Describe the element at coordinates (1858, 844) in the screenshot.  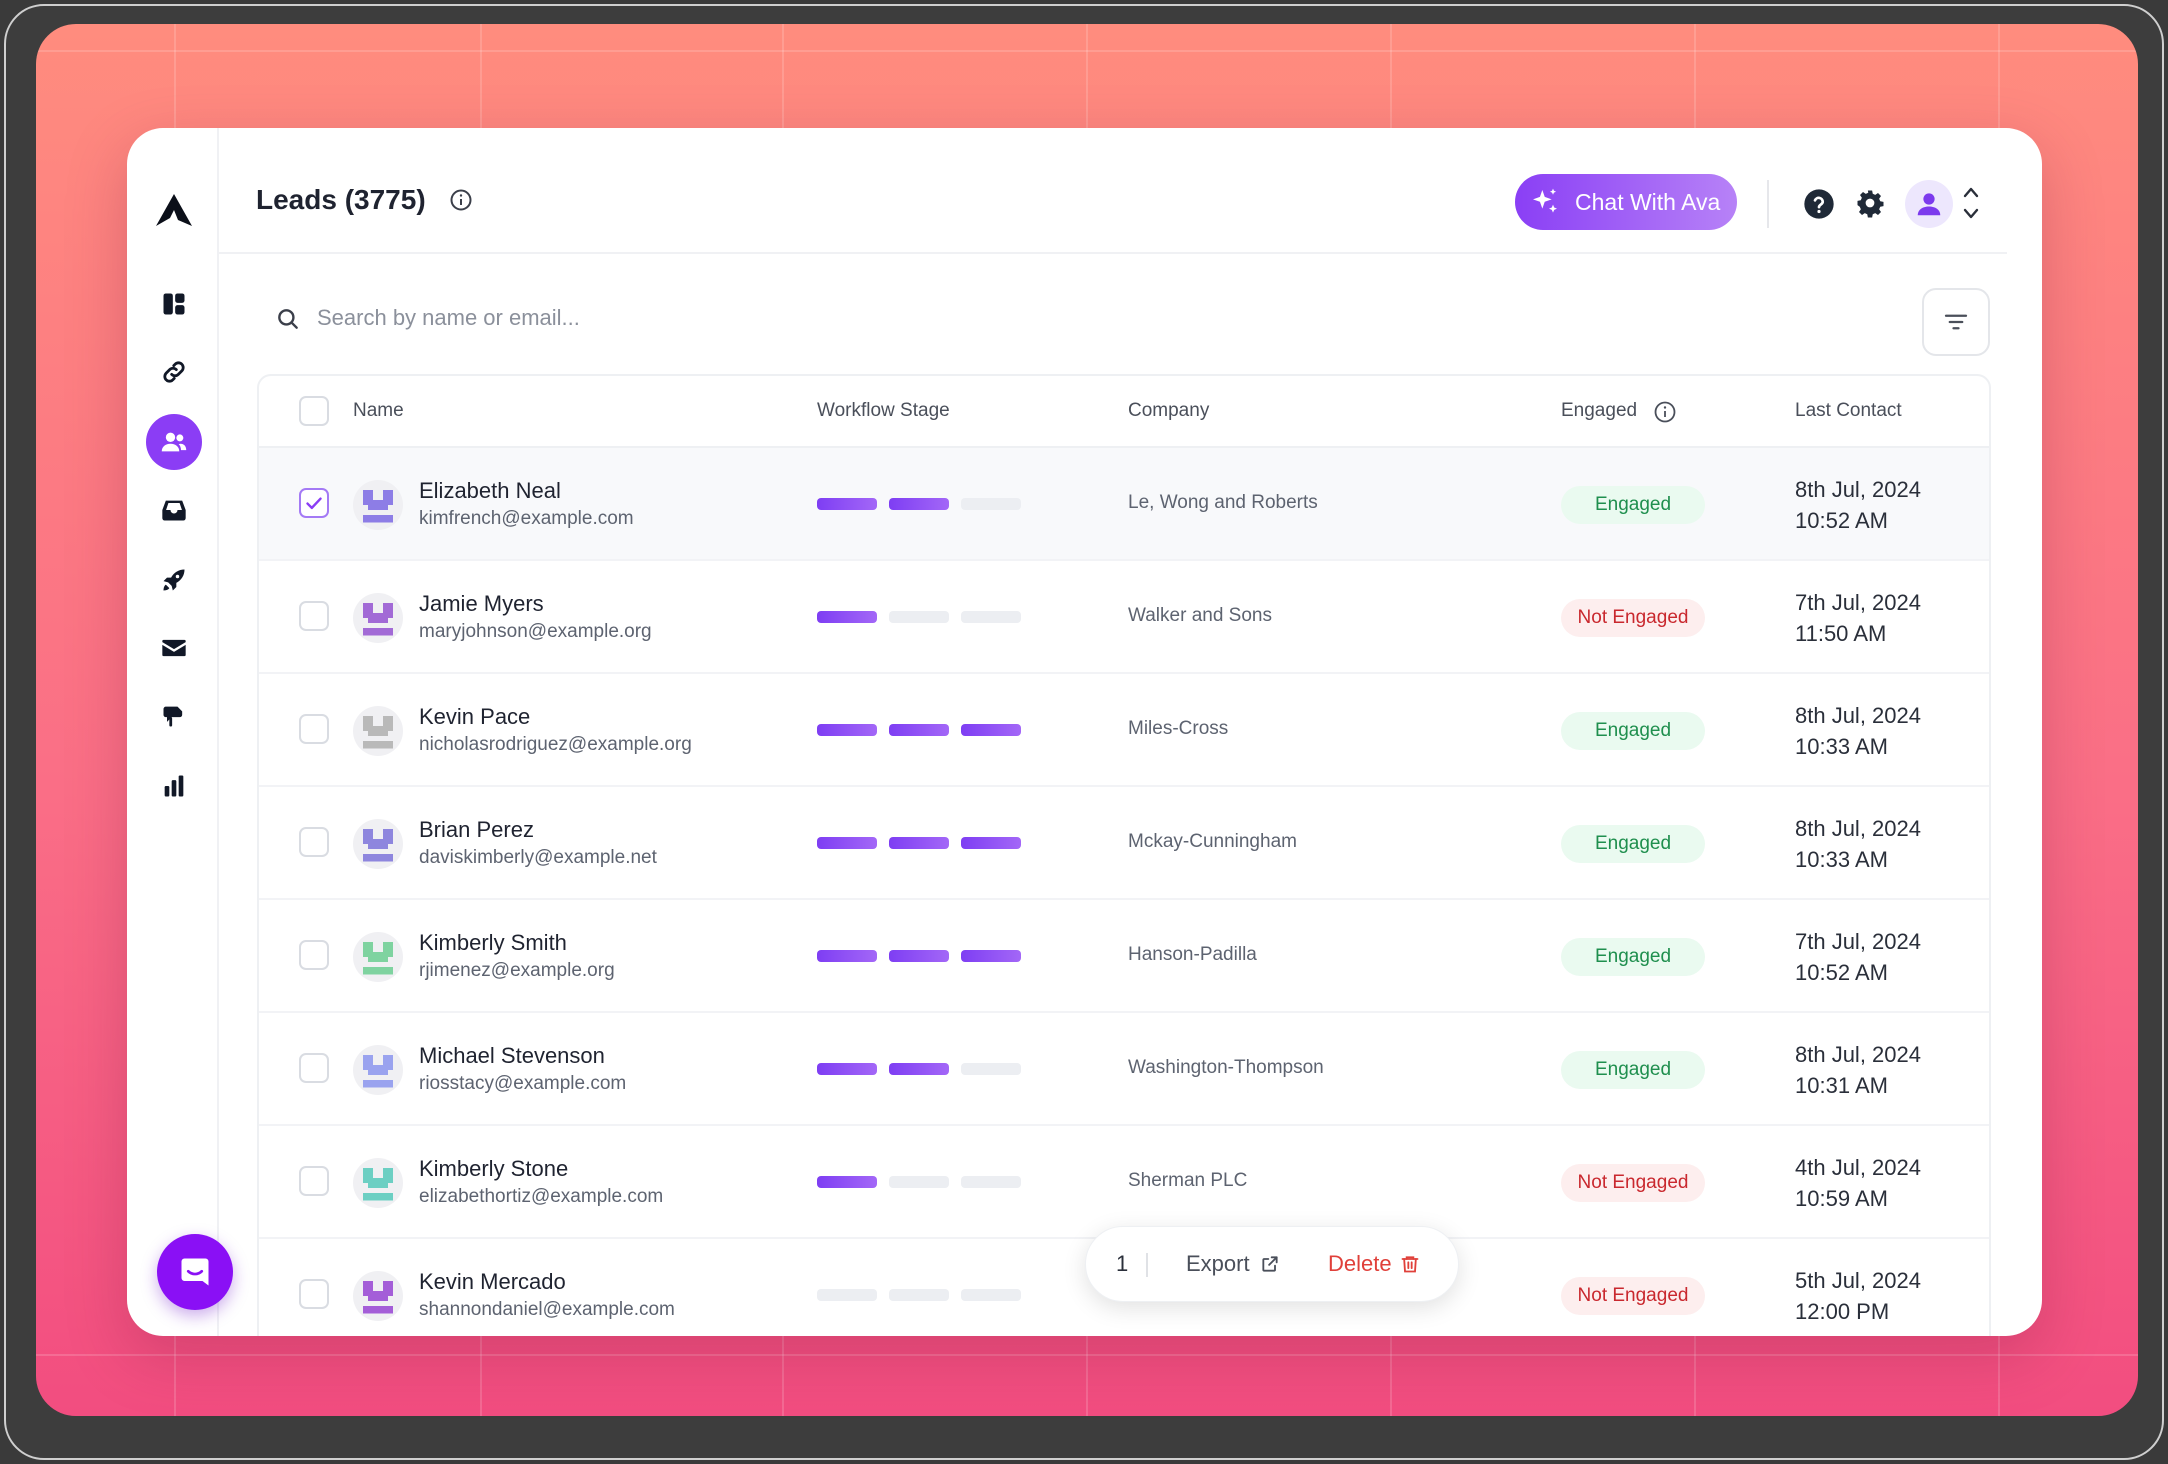
I see `last-contact: 8th Jul, 2024 10:33 AM` at that location.